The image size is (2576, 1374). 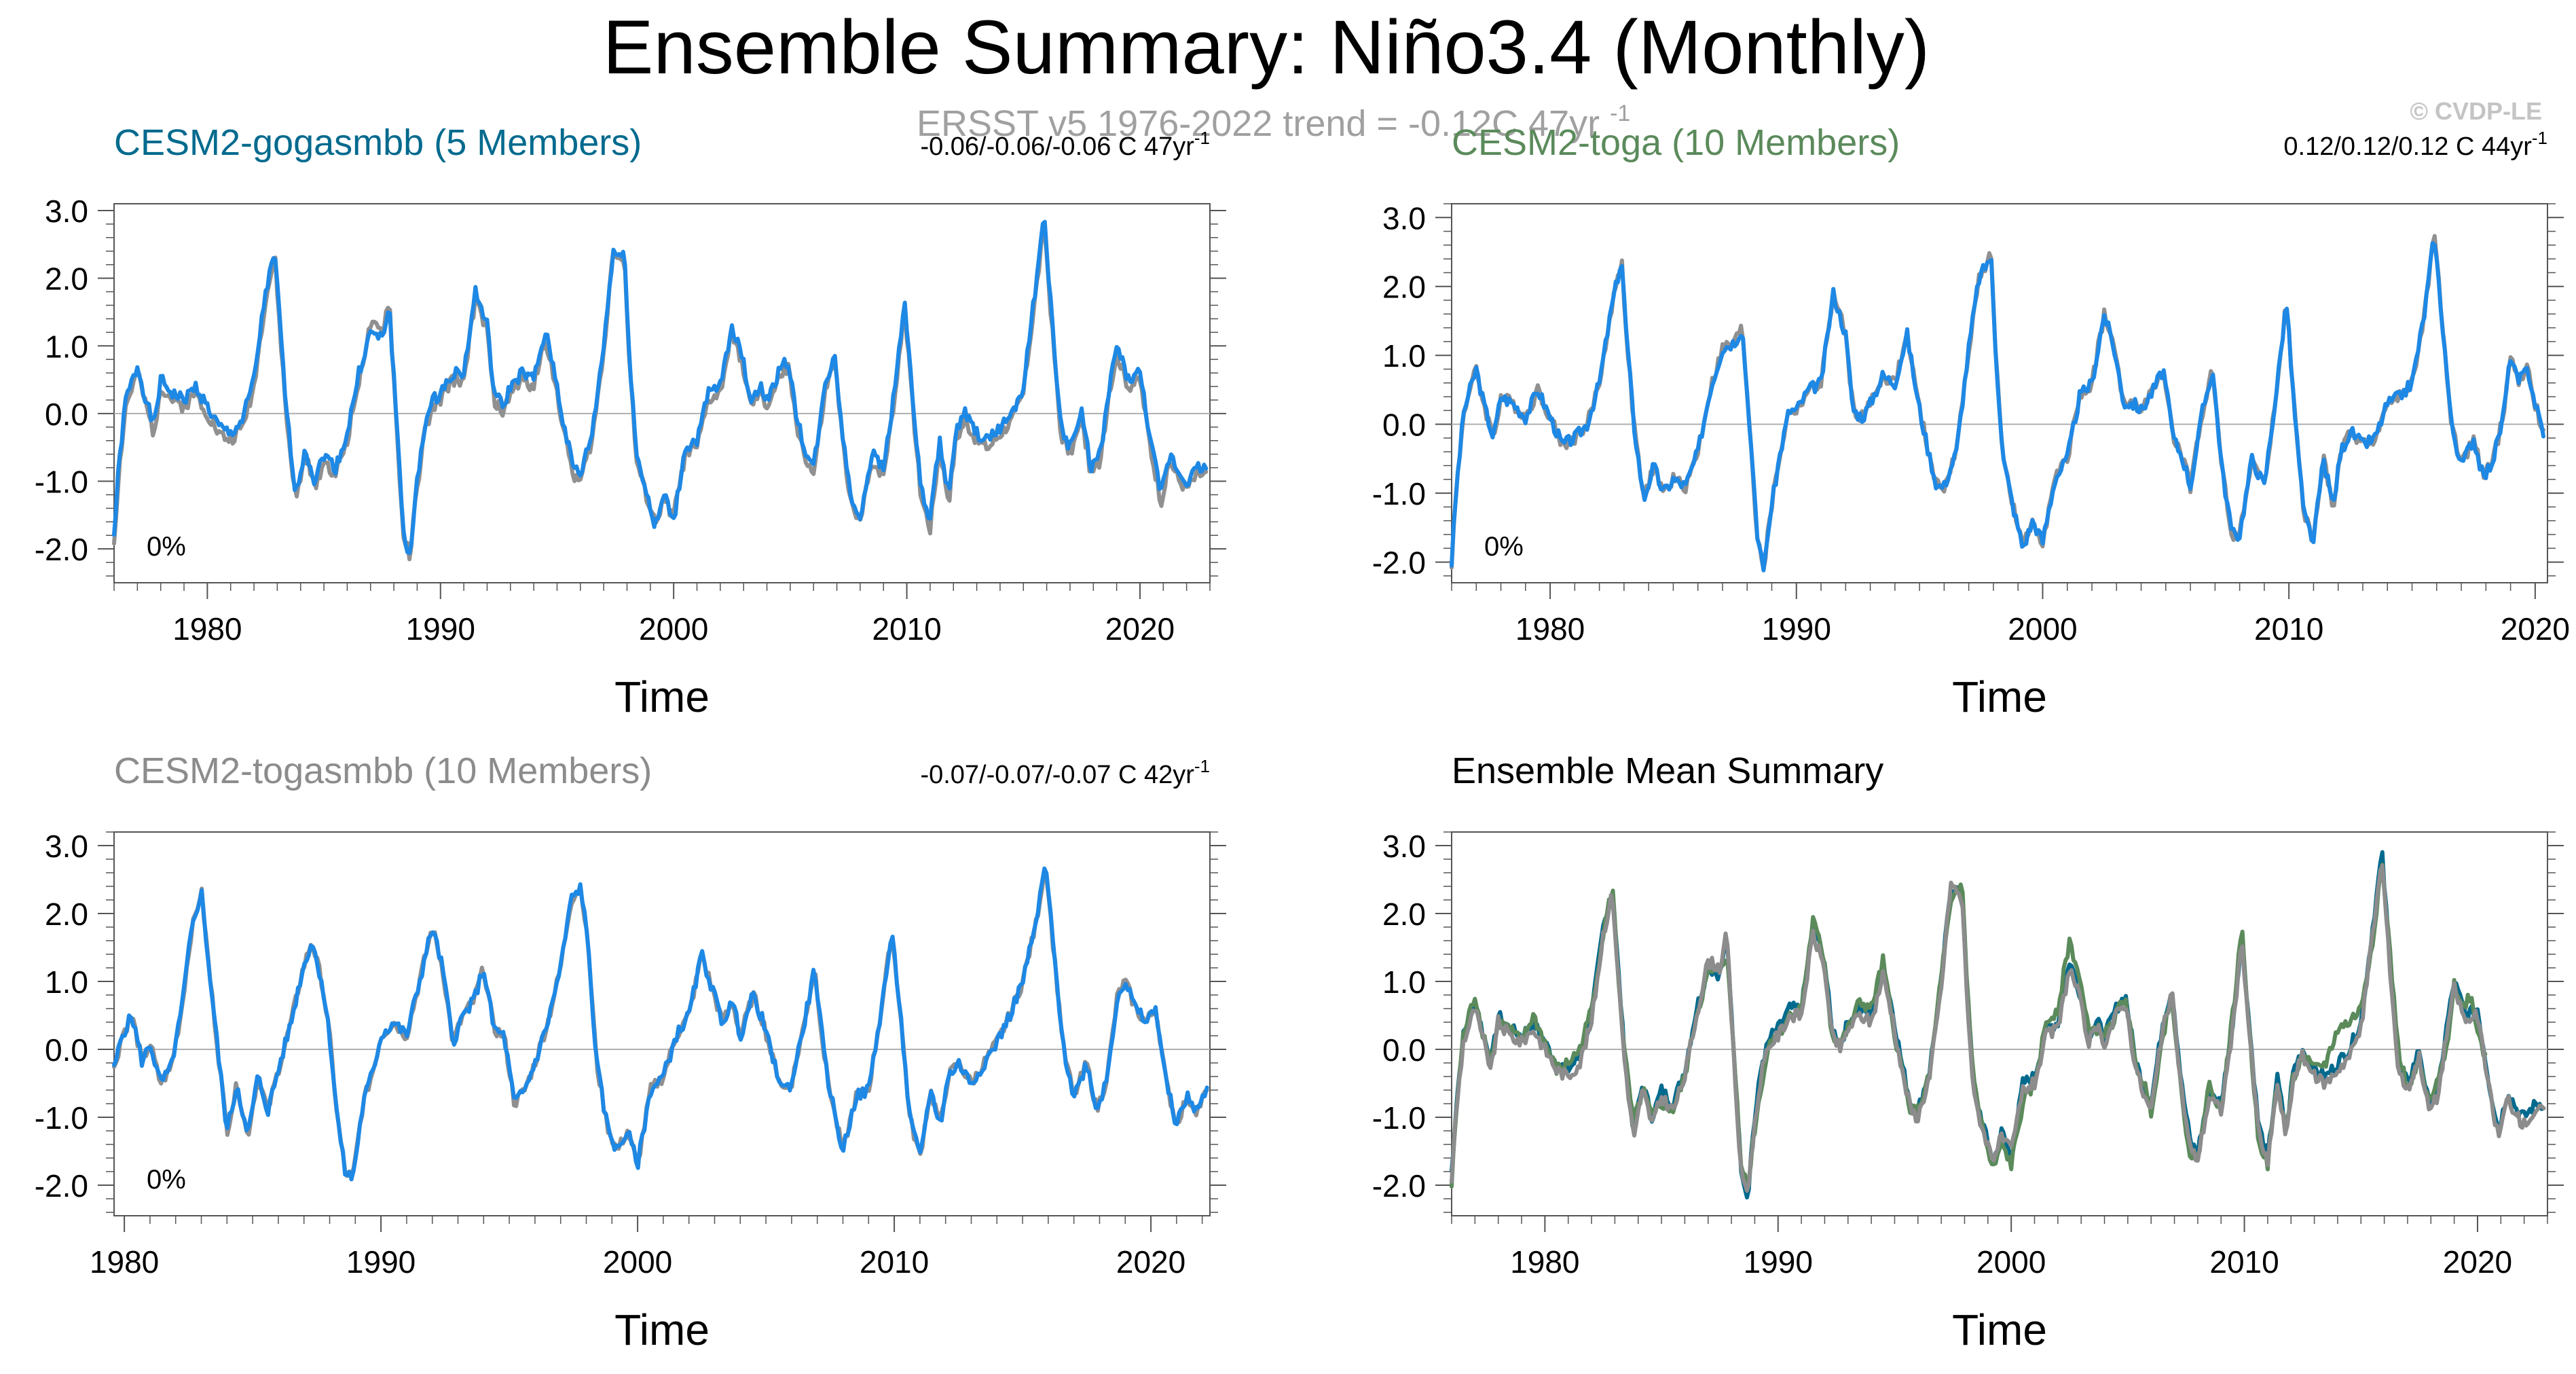 What do you see at coordinates (1057, 146) in the screenshot?
I see `trend-prefix: -0.06/-0.06/-0.06 C 47yr` at bounding box center [1057, 146].